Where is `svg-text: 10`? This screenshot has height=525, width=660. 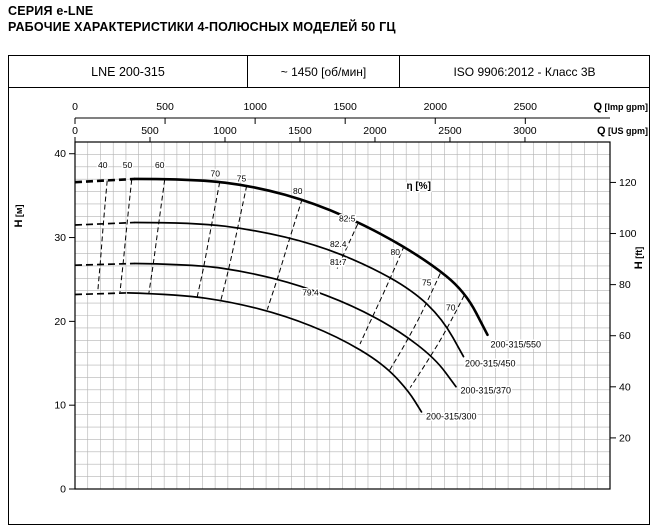
svg-text: 10 is located at coordinates (60, 406).